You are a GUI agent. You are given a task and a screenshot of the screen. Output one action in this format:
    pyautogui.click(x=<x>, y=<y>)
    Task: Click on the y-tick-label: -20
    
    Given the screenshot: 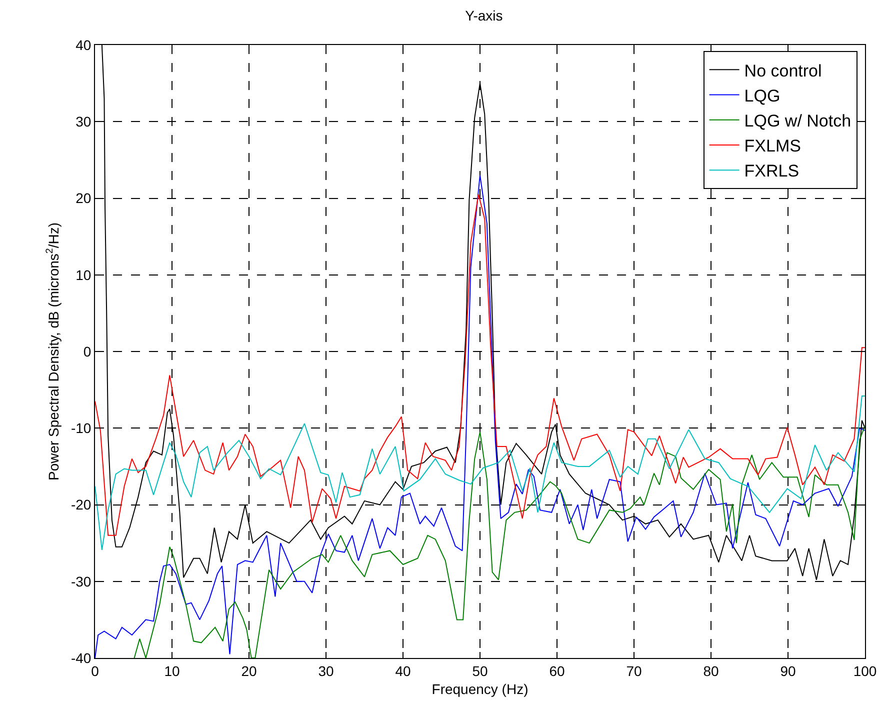 What is the action you would take?
    pyautogui.click(x=81, y=504)
    